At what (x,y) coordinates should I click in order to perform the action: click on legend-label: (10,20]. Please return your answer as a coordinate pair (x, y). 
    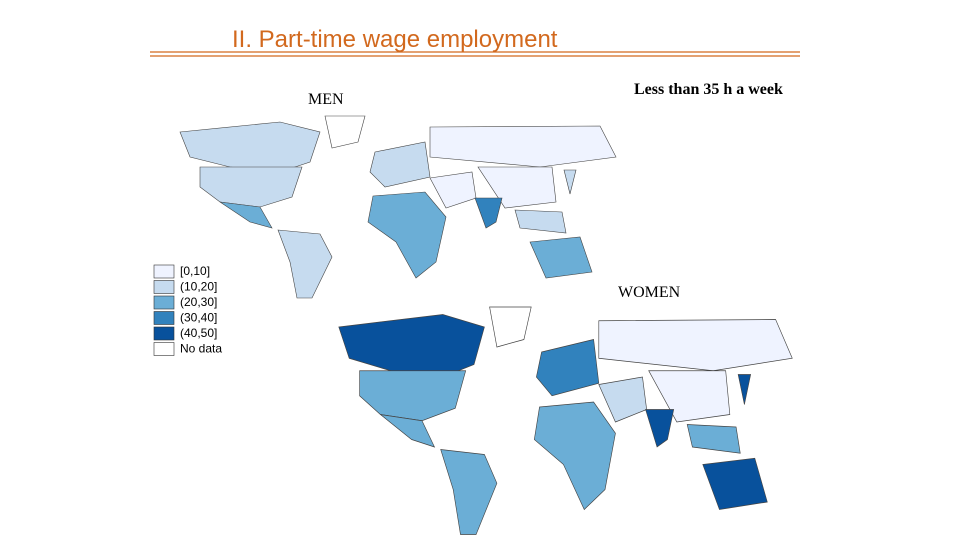
    Looking at the image, I should click on (198, 287).